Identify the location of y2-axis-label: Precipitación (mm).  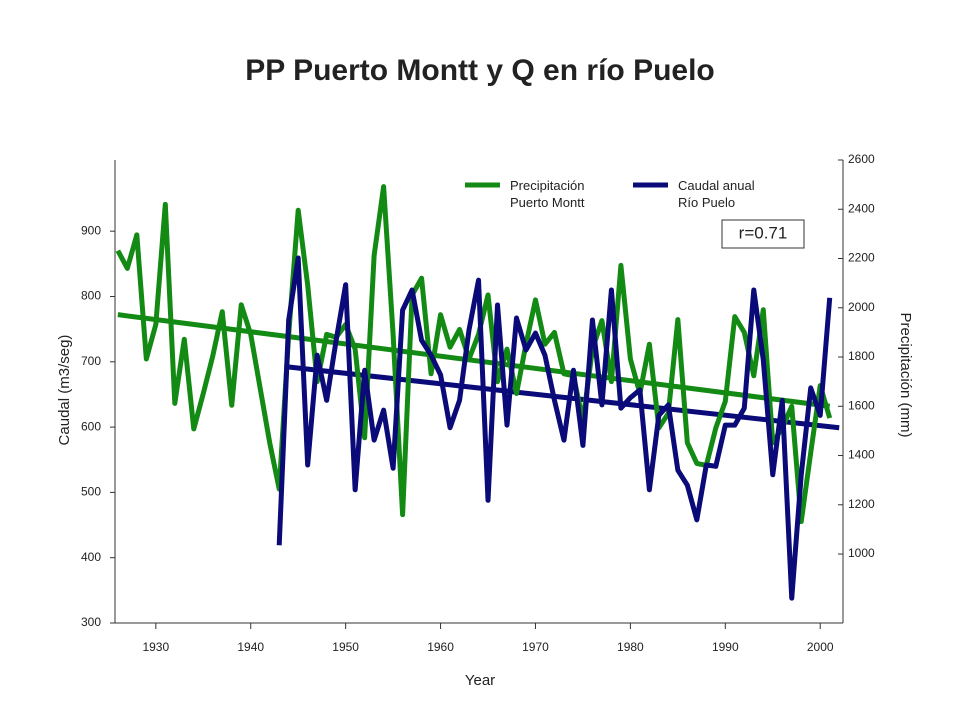
(905, 374).